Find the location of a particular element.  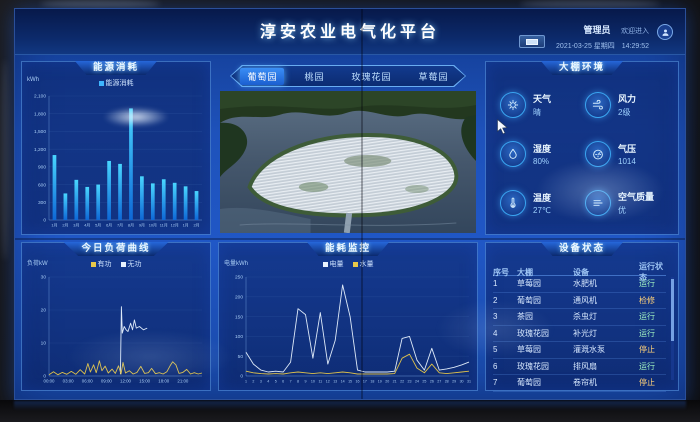

monitor-legend: 电量 水量 is located at coordinates (348, 264).